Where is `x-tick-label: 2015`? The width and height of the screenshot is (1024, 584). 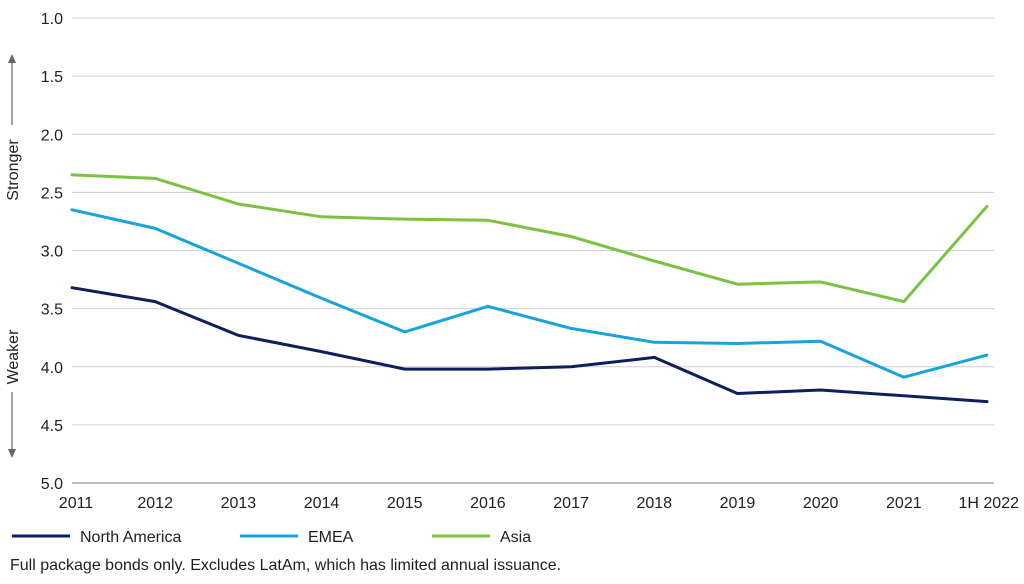
x-tick-label: 2015 is located at coordinates (405, 503).